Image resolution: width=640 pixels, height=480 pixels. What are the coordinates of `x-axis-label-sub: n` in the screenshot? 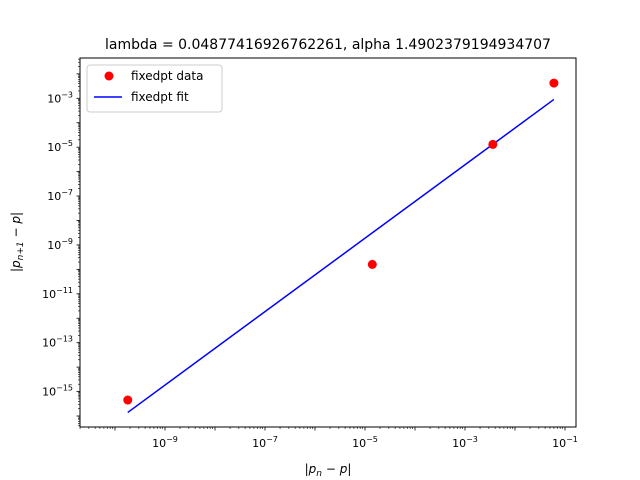 It's located at (319, 474).